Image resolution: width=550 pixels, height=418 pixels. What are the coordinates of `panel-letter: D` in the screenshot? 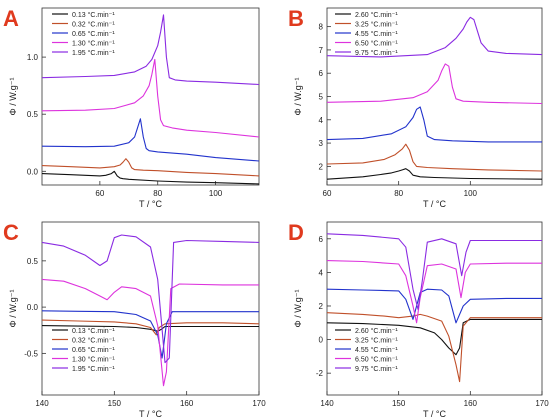 It's located at (296, 232).